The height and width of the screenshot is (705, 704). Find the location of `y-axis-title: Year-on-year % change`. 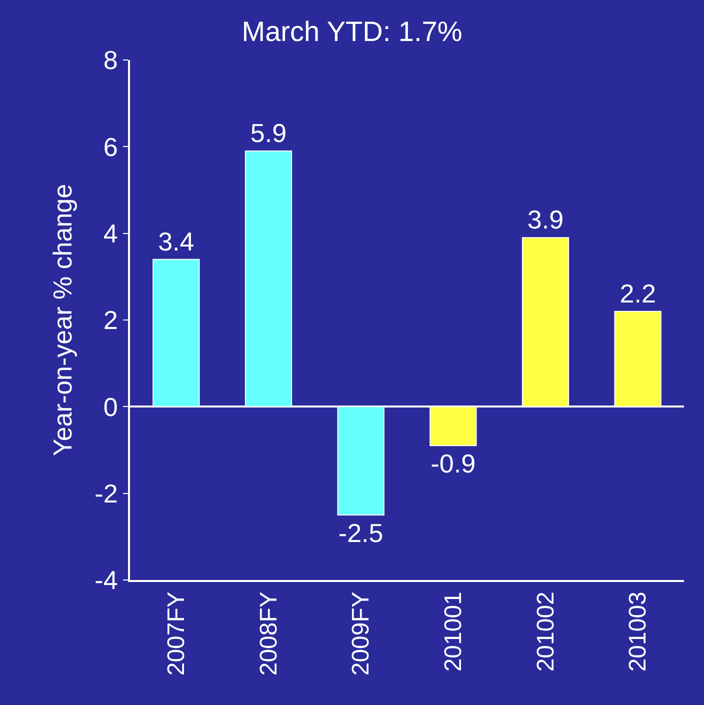

y-axis-title: Year-on-year % change is located at coordinates (63, 320).